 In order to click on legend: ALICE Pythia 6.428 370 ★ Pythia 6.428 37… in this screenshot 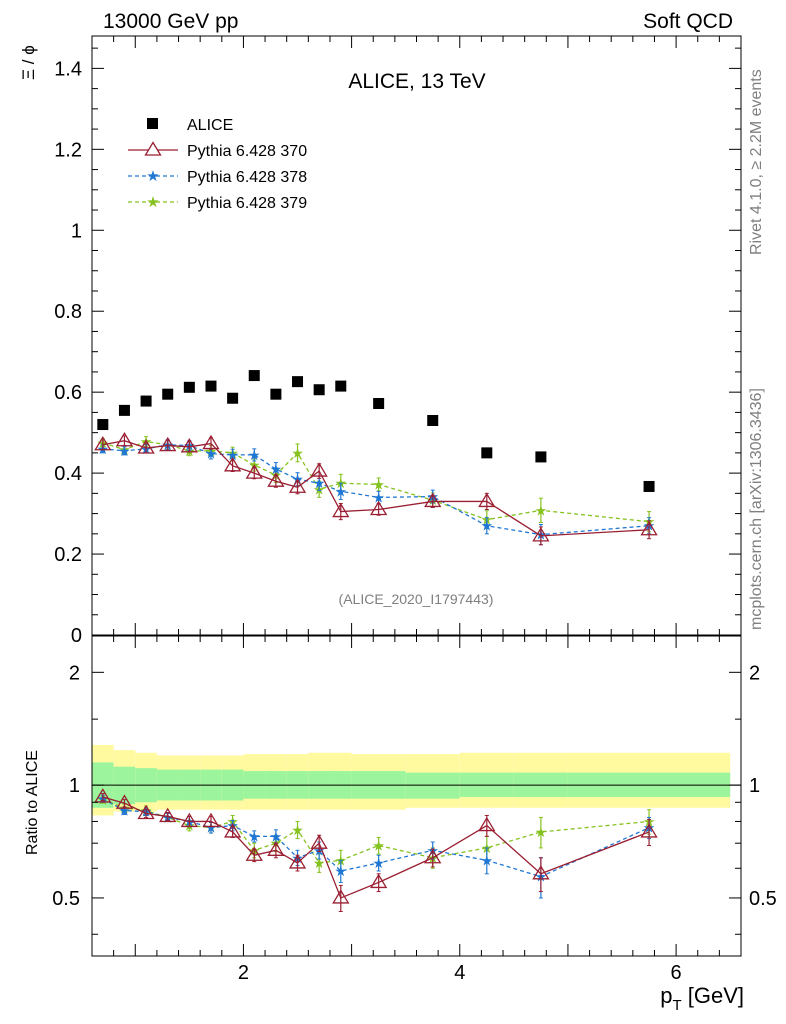, I will do `click(217, 164)`.